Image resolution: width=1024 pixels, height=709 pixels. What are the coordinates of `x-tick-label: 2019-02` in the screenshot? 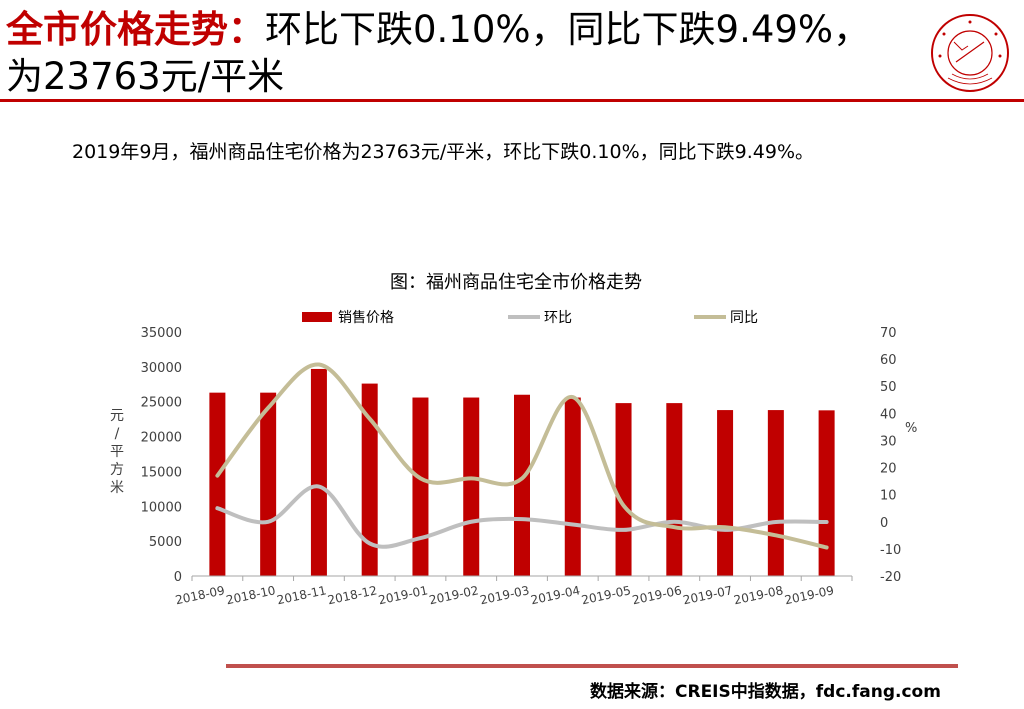 It's located at (454, 595).